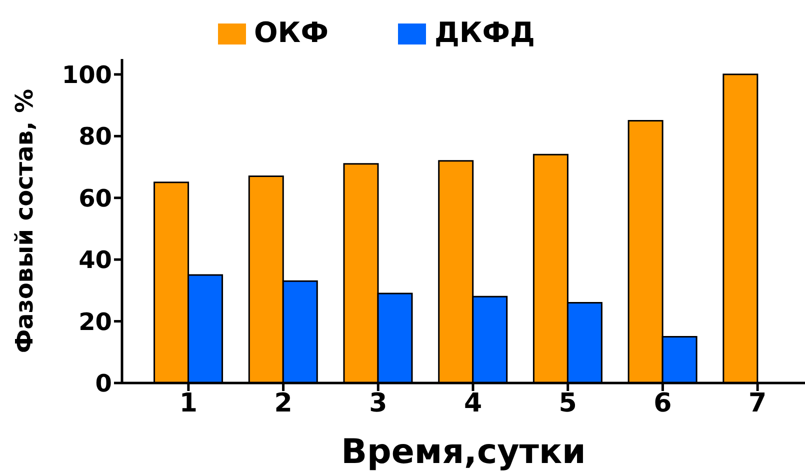 This screenshot has height=473, width=805. Describe the element at coordinates (663, 403) in the screenshot. I see `x-tick-label: 6` at that location.